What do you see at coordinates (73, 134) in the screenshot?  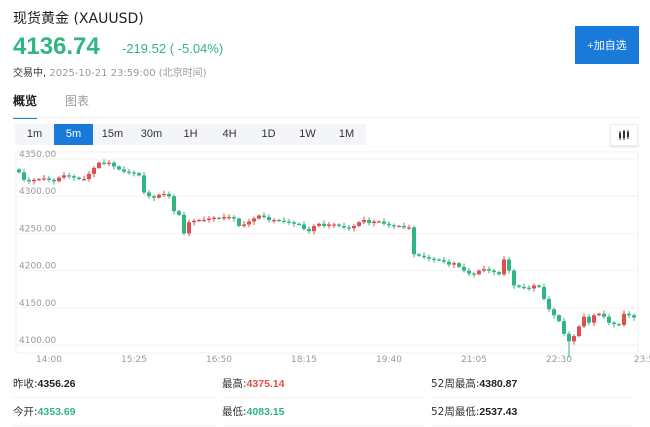 I see `period-5m: 5m` at bounding box center [73, 134].